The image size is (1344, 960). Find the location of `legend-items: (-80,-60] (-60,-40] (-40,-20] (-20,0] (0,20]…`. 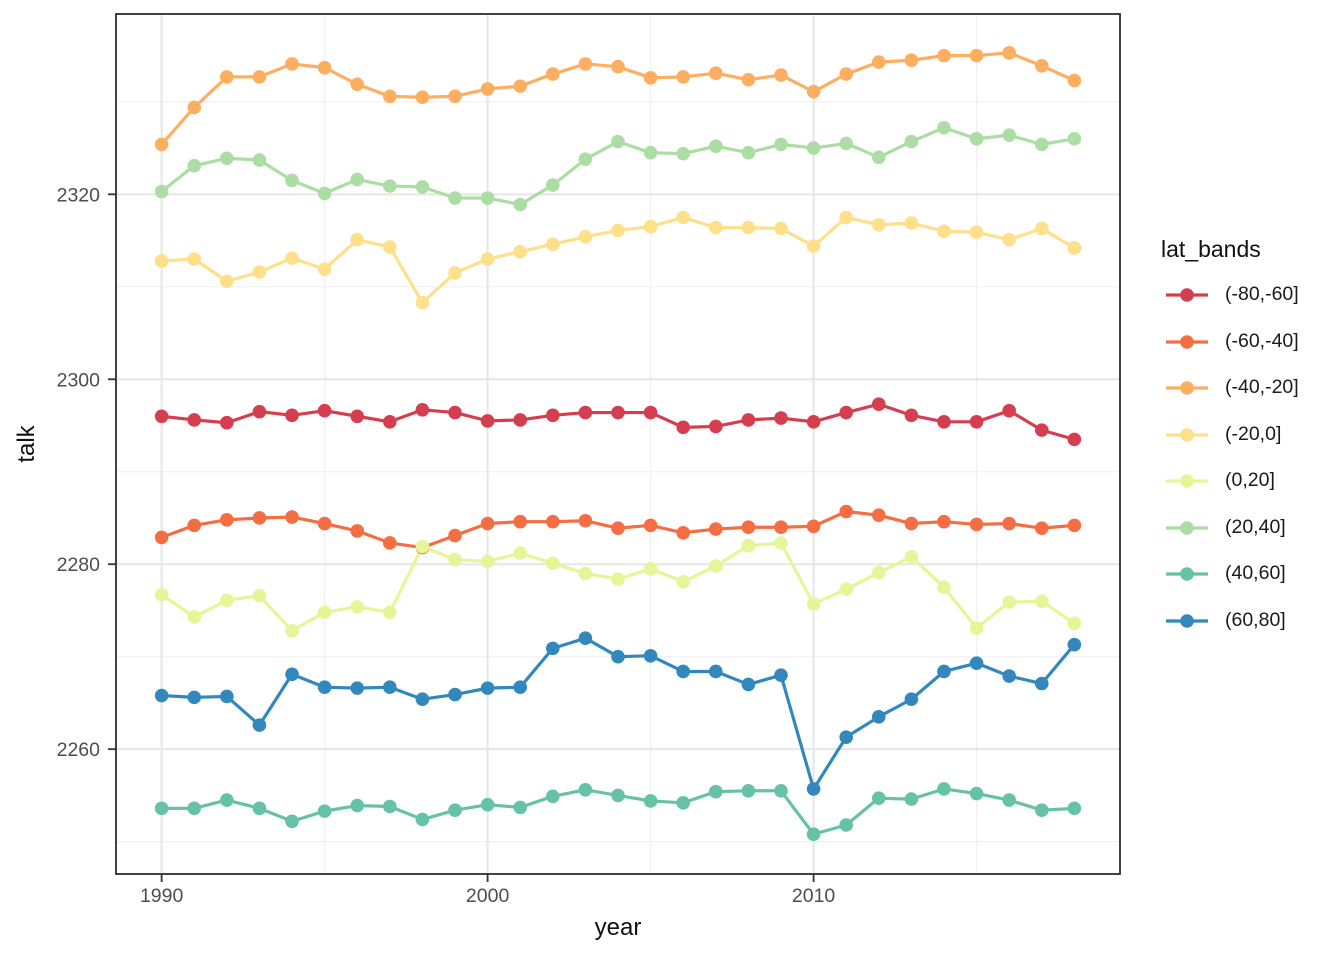

legend-items: (-80,-60] (-60,-40] (-40,-20] (-20,0] (0,20]… is located at coordinates (1232, 458).